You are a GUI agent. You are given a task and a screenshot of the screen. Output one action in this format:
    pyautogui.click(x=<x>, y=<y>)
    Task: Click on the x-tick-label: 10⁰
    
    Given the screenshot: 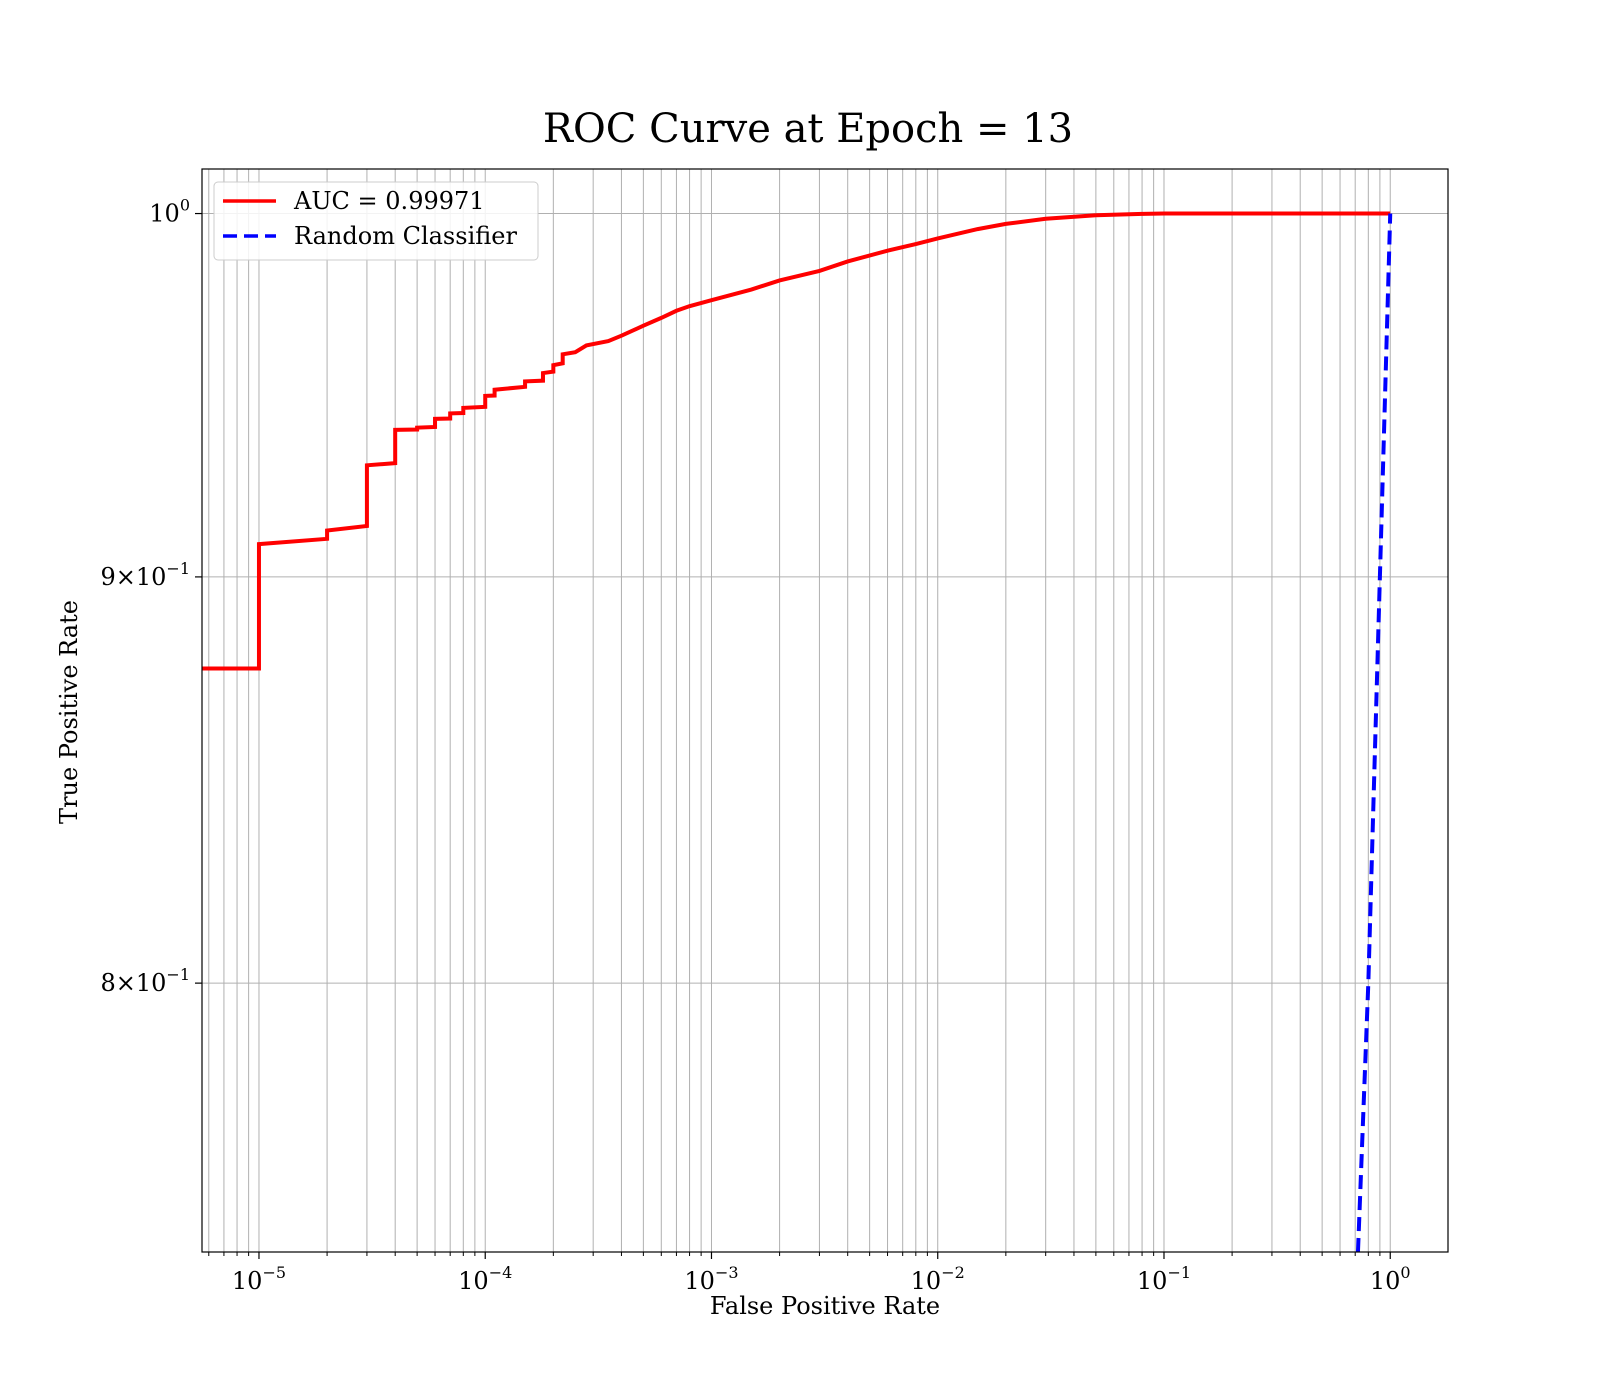 What is the action you would take?
    pyautogui.click(x=1390, y=1279)
    